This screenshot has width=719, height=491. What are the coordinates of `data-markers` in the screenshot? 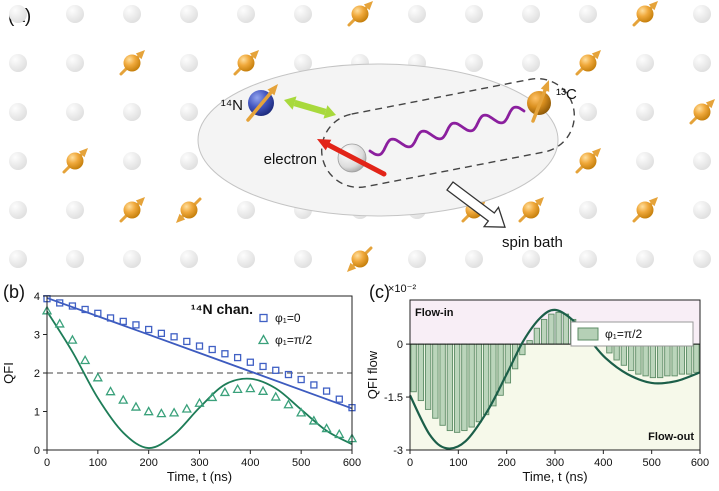 It's located at (199, 374).